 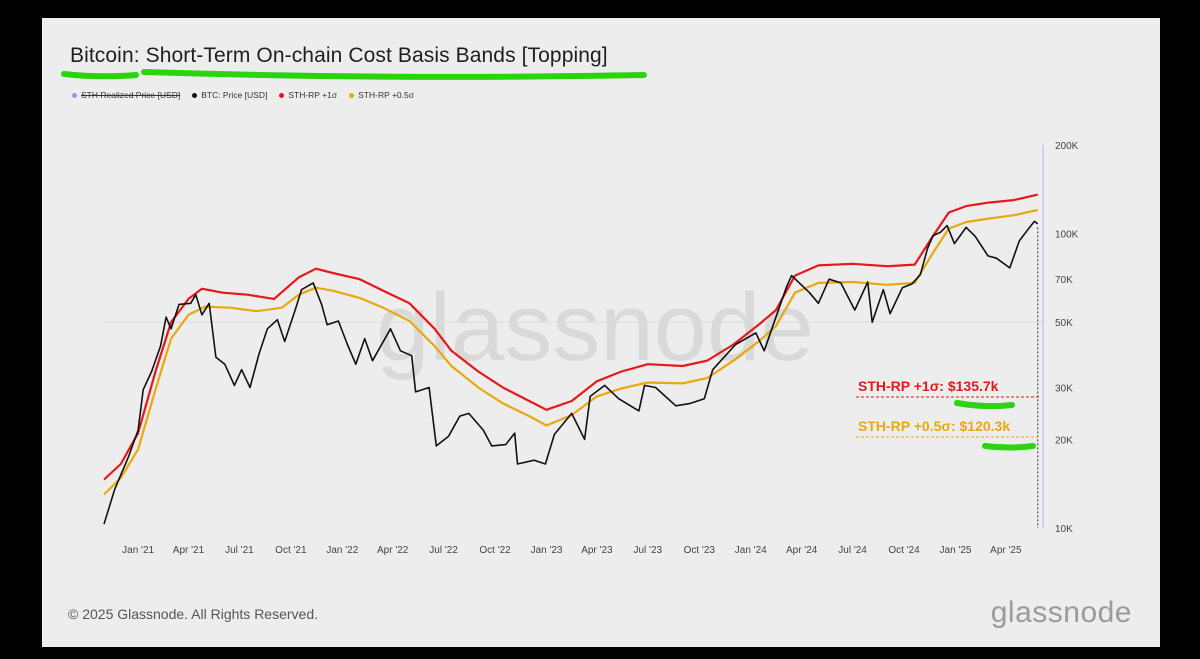 I want to click on legend-label: STH Realized Price [USD], so click(x=131, y=95).